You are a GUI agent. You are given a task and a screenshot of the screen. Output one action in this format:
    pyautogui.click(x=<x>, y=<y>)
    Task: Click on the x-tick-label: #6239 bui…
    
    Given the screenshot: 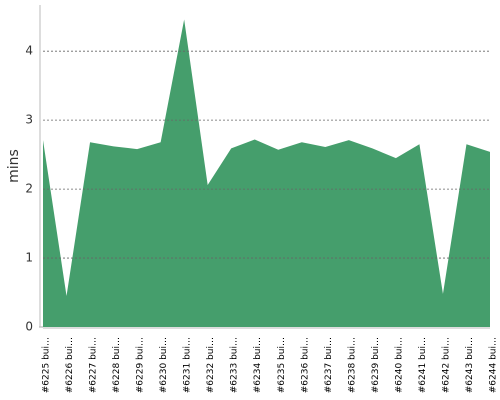 What is the action you would take?
    pyautogui.click(x=376, y=365)
    